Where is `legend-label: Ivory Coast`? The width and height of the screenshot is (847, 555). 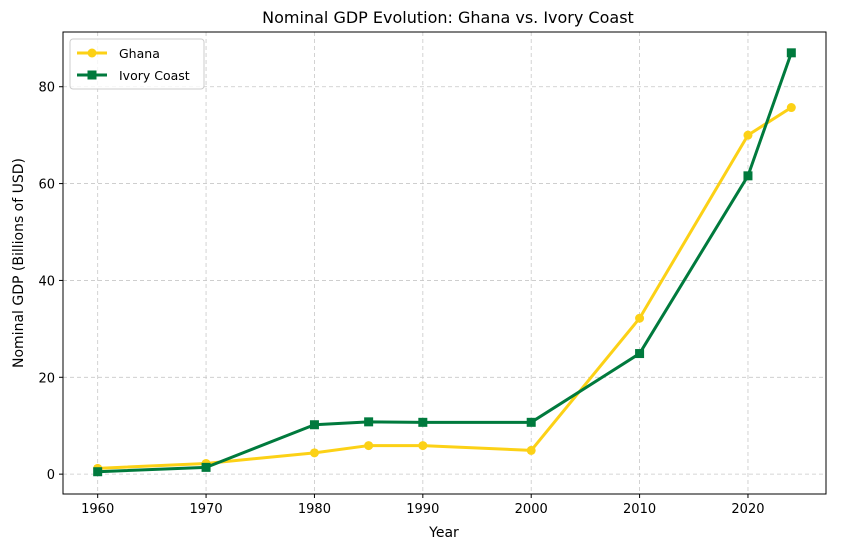 legend-label: Ivory Coast is located at coordinates (154, 75).